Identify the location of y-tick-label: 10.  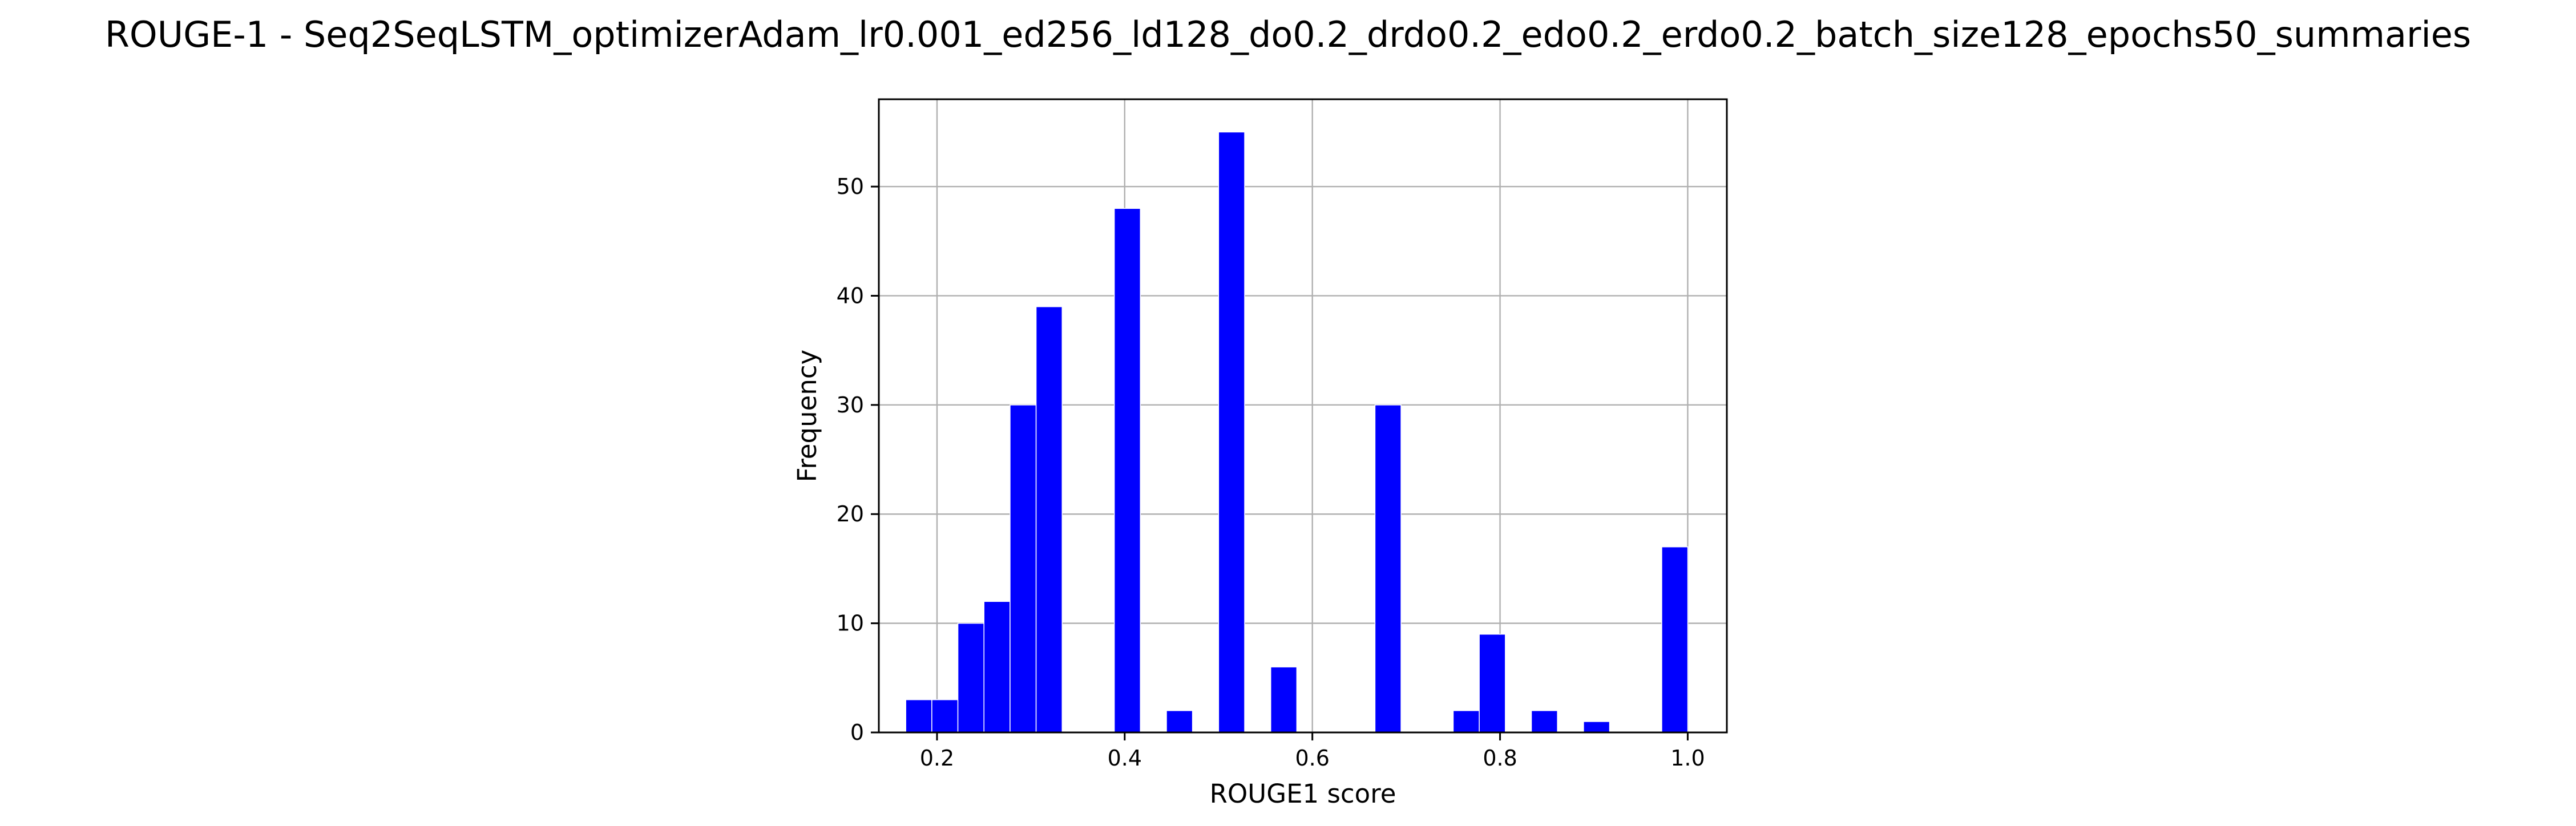
(850, 623).